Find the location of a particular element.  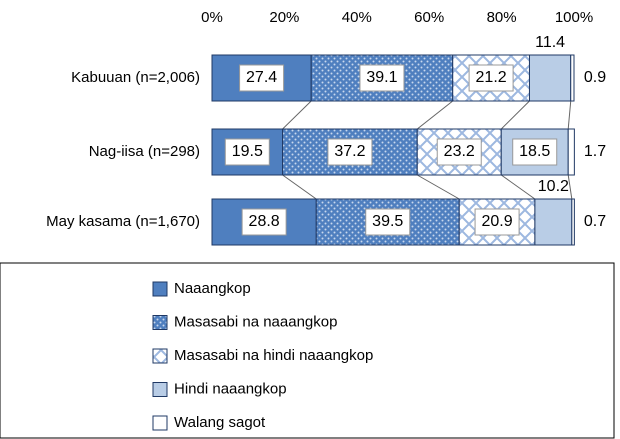

legend-label: Masasabi na hindi naaangkop is located at coordinates (273, 355).